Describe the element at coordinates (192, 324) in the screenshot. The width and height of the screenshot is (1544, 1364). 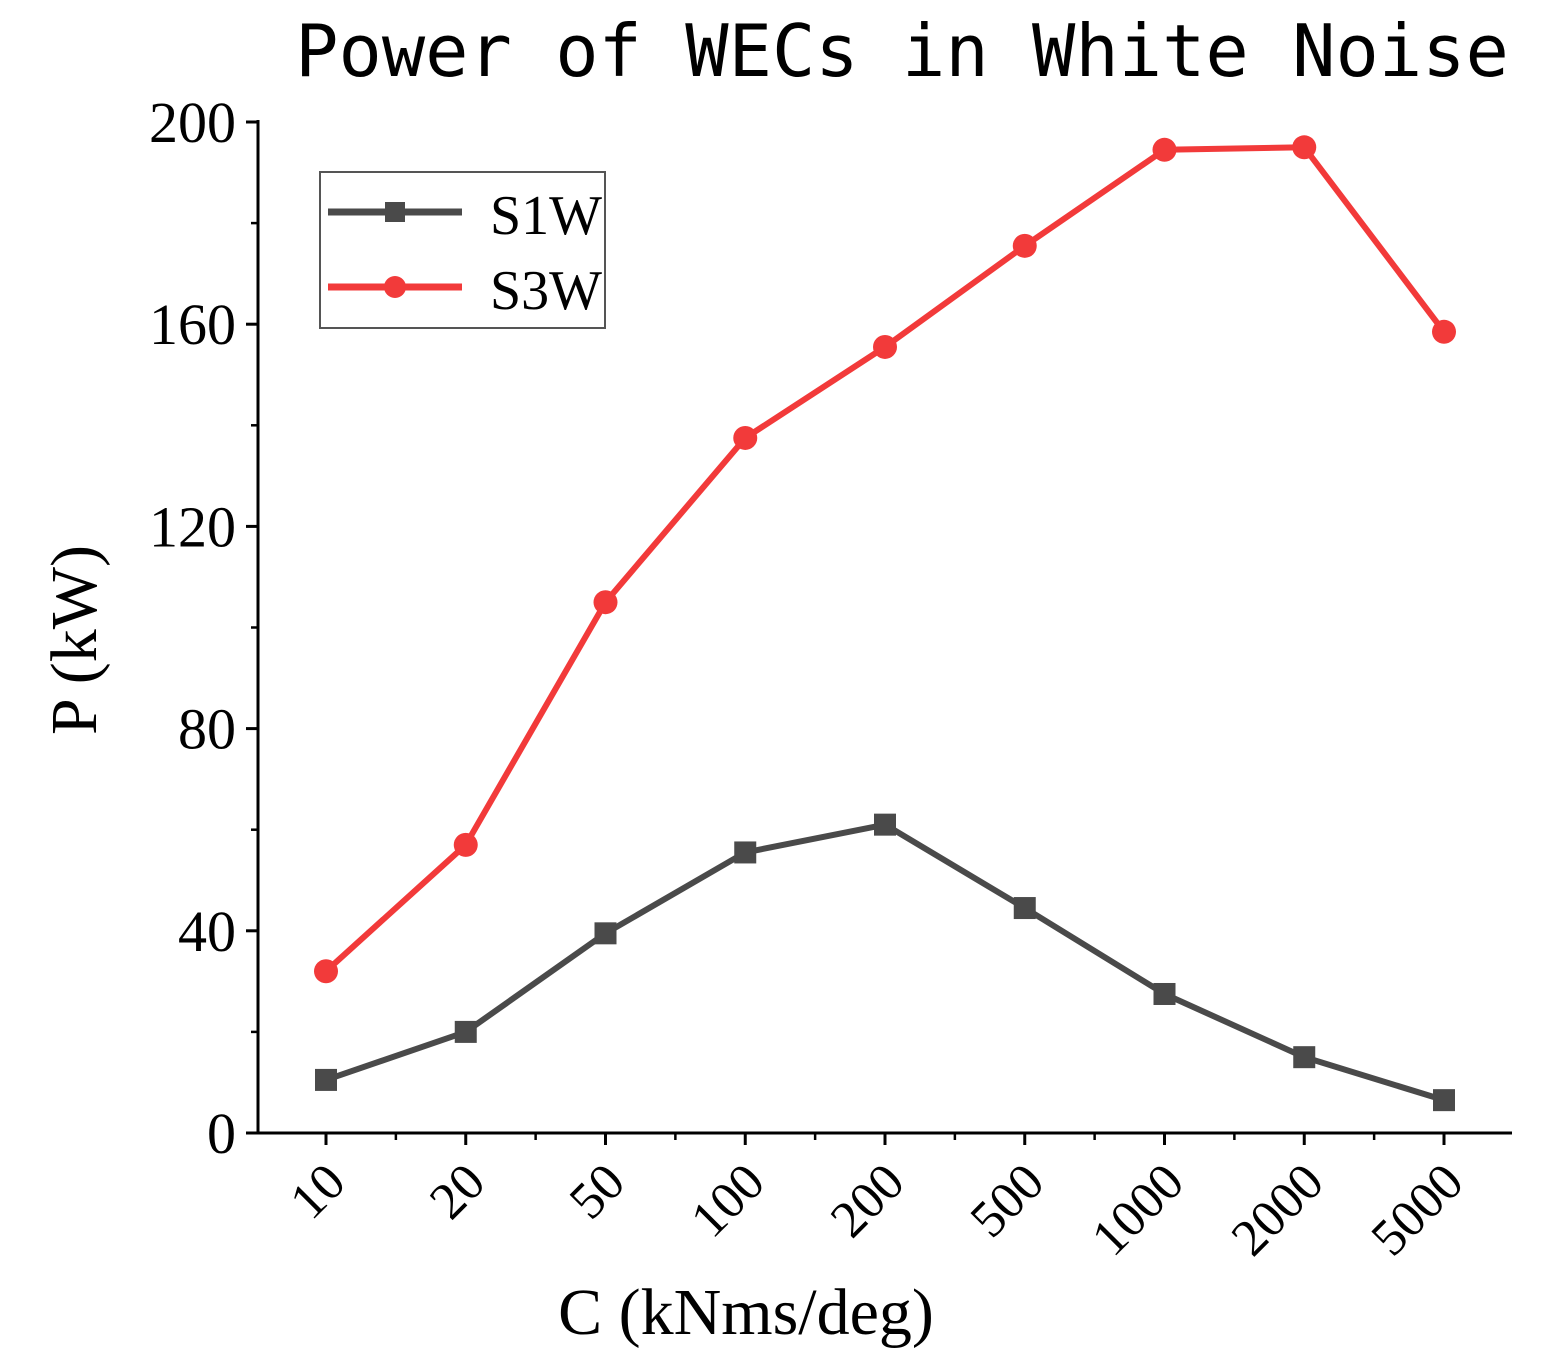
I see `y-tick-label: 160` at that location.